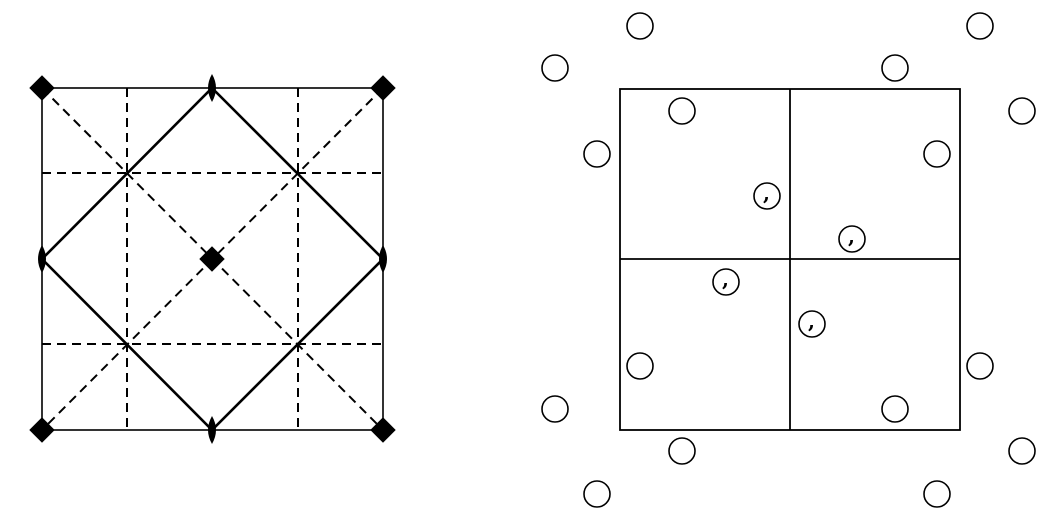 Image resolution: width=1056 pixels, height=522 pixels. I want to click on comma-markers: , , , ,, so click(788, 257).